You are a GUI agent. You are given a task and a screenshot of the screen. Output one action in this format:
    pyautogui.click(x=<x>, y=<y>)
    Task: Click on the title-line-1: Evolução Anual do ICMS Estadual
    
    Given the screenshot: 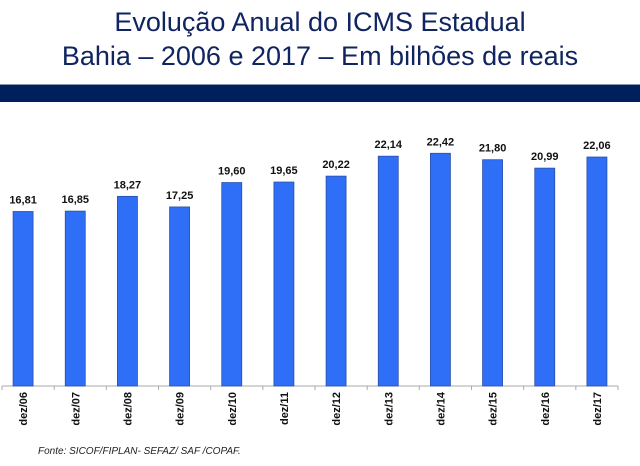 What is the action you would take?
    pyautogui.click(x=320, y=22)
    